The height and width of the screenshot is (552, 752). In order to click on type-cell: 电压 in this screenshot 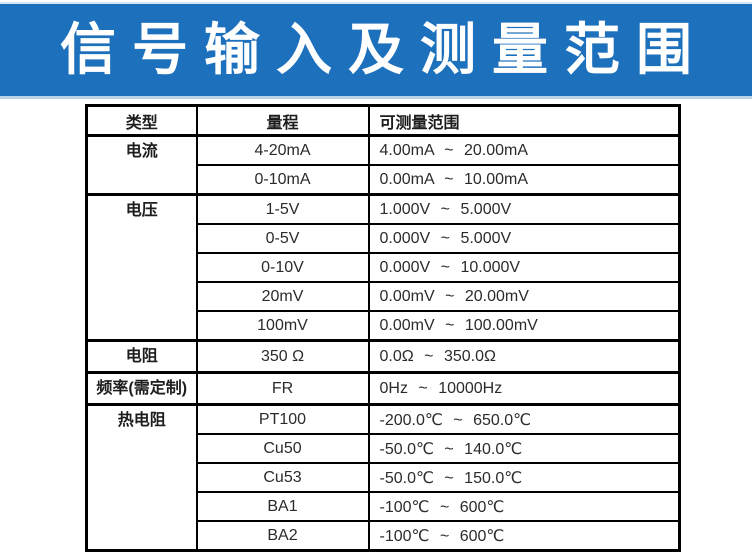, I will do `click(141, 267)`.